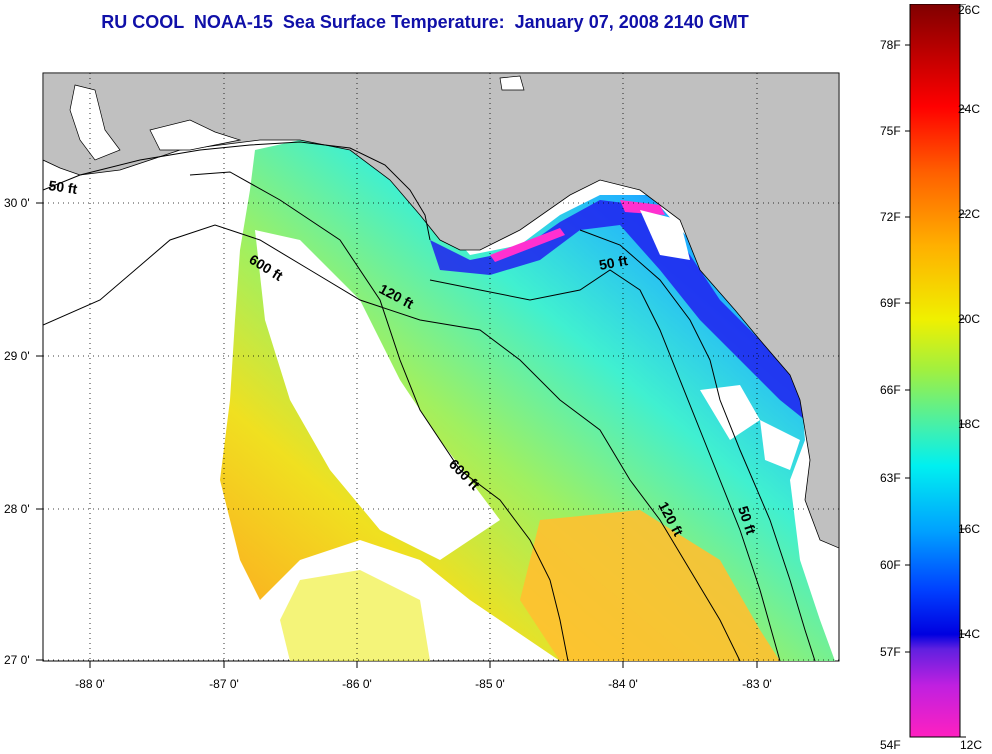 This screenshot has width=992, height=754. Describe the element at coordinates (17, 203) in the screenshot. I see `y-tick-label: 30 0'` at that location.